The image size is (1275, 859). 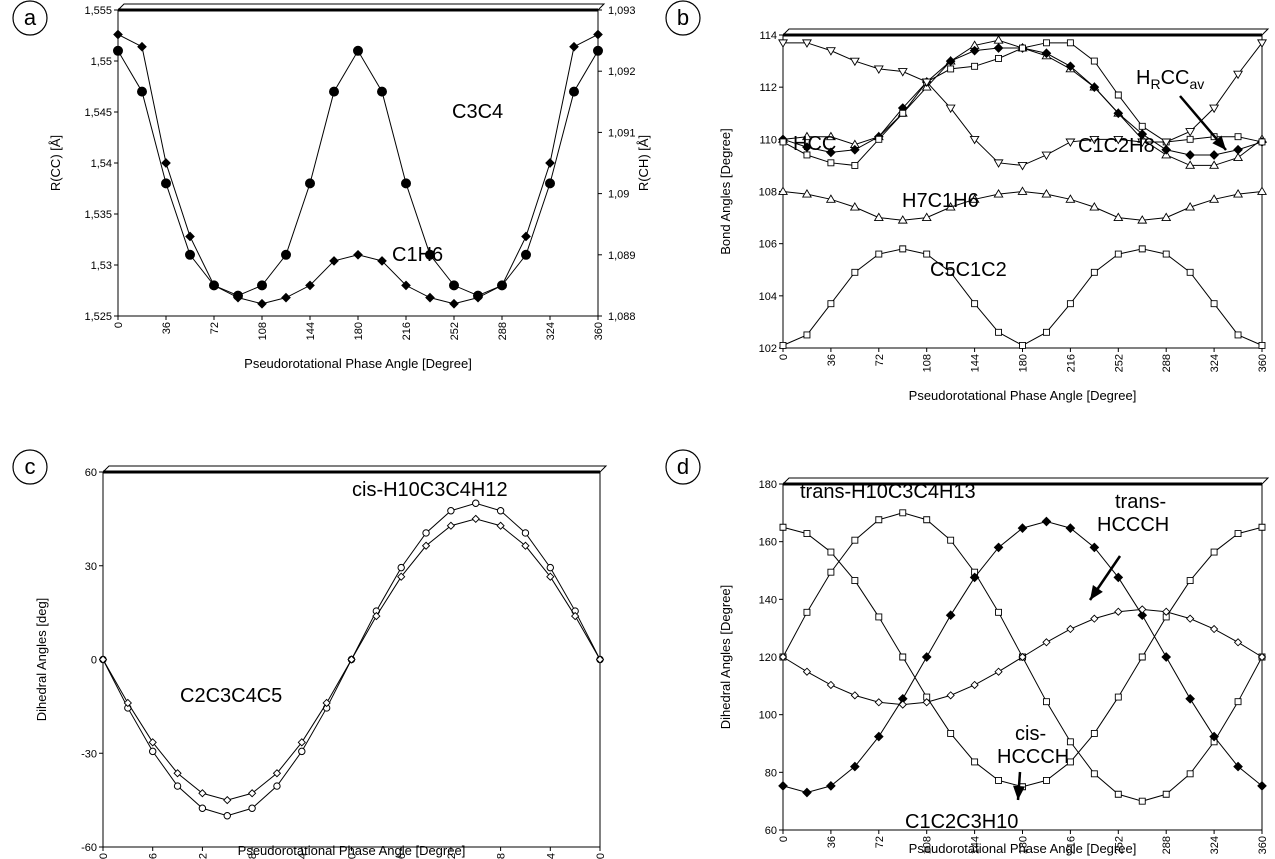 What do you see at coordinates (477, 112) in the screenshot?
I see `series-label: C3C4` at bounding box center [477, 112].